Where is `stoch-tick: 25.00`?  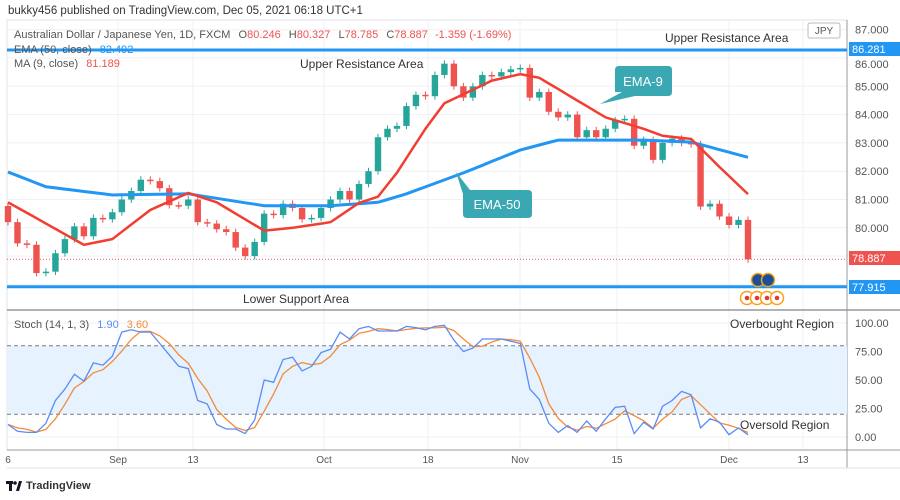
stoch-tick: 25.00 is located at coordinates (869, 410).